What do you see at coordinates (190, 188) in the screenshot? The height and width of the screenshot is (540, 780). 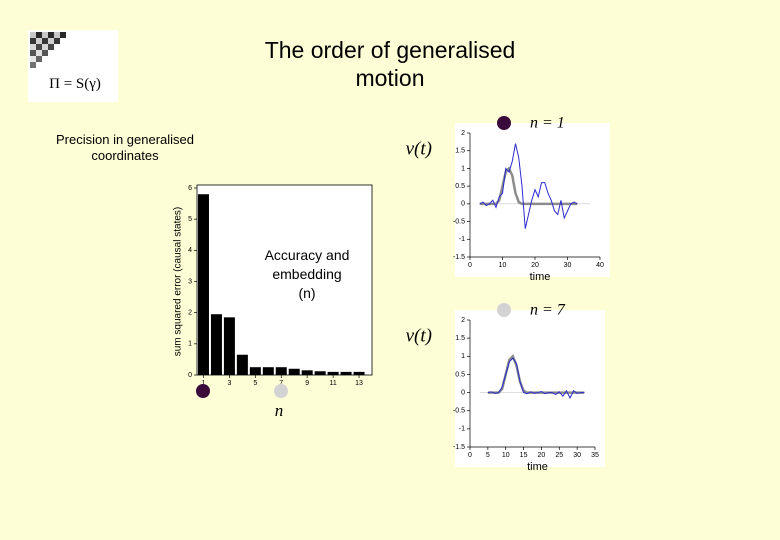 I see `y-tick-label: 6` at bounding box center [190, 188].